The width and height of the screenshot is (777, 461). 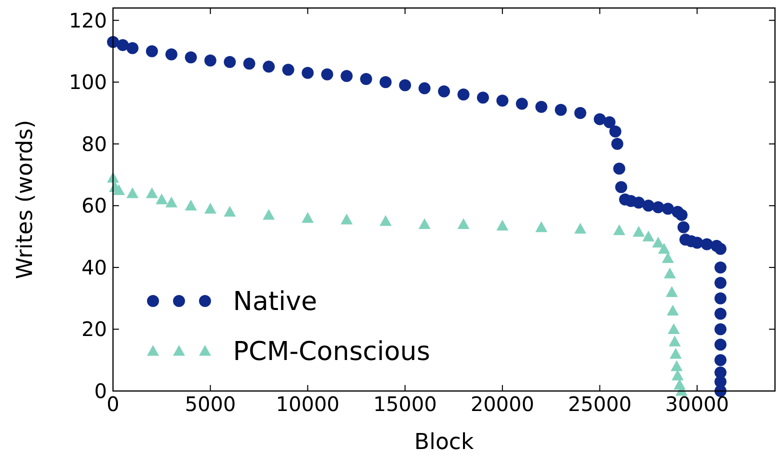 What do you see at coordinates (87, 82) in the screenshot?
I see `y-tick-label: 100` at bounding box center [87, 82].